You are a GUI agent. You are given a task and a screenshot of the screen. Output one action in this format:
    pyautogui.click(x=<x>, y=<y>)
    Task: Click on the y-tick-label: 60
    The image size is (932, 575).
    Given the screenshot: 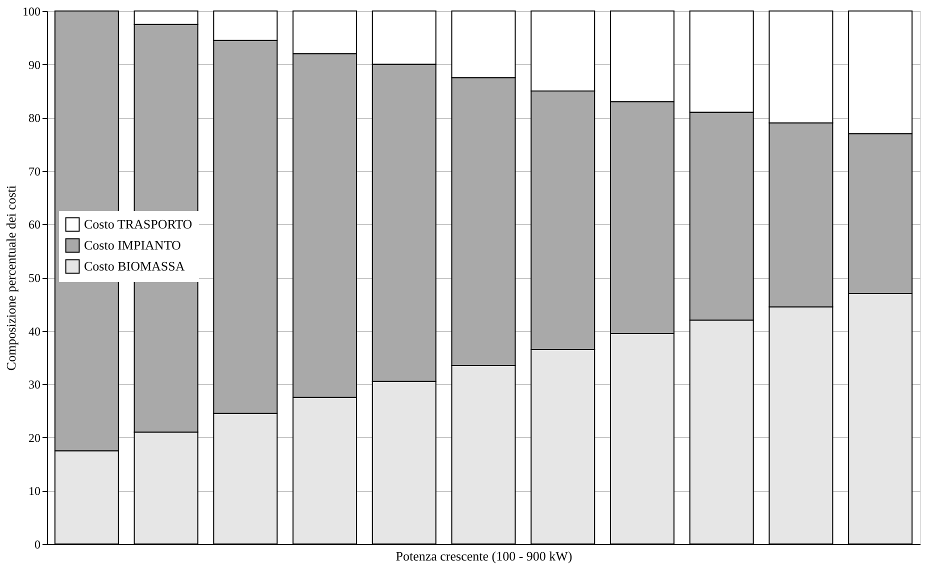 What is the action you would take?
    pyautogui.click(x=34, y=225)
    